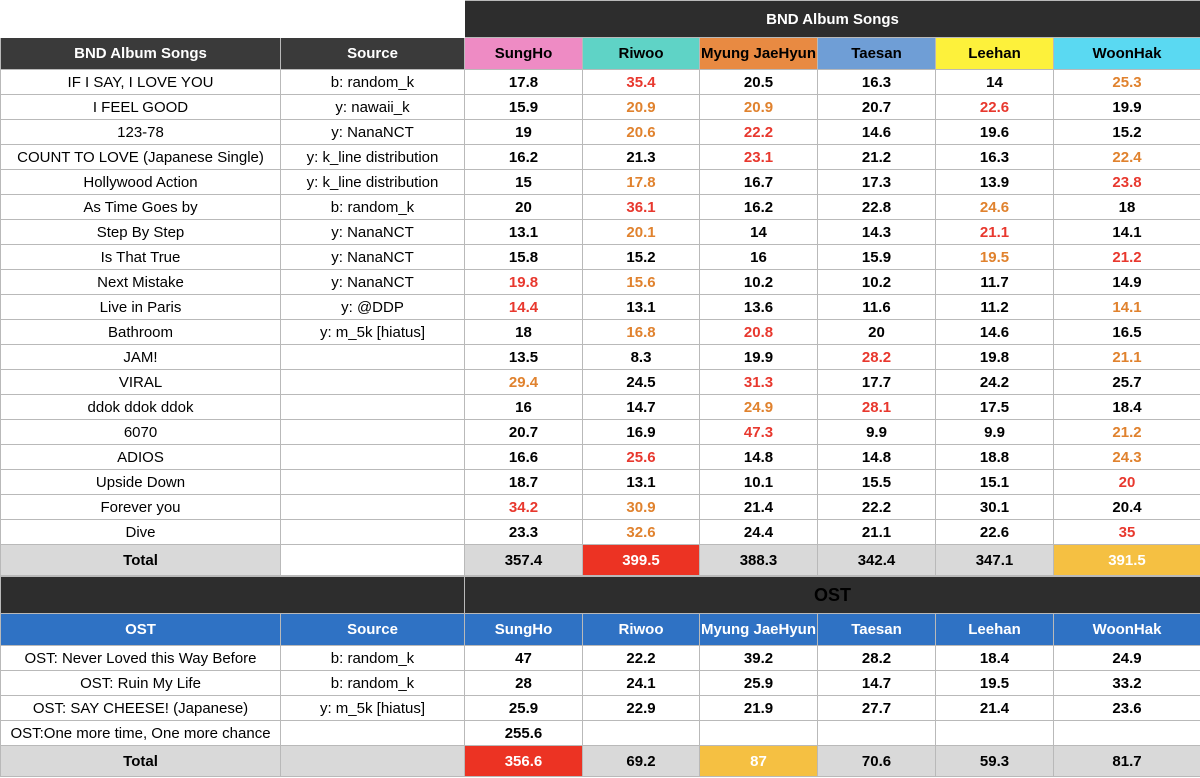 Image resolution: width=1200 pixels, height=778 pixels. I want to click on value-cell: 17.5, so click(994, 407).